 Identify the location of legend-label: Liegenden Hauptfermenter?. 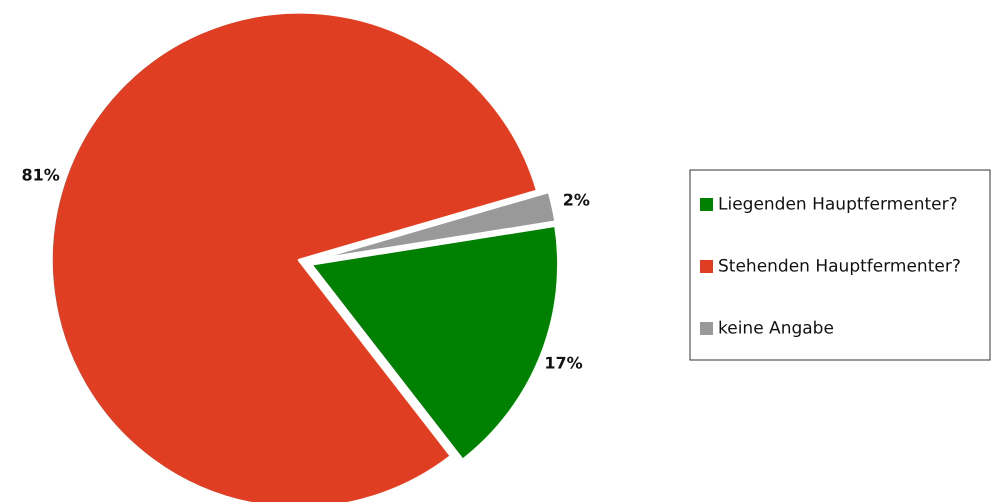
(838, 204).